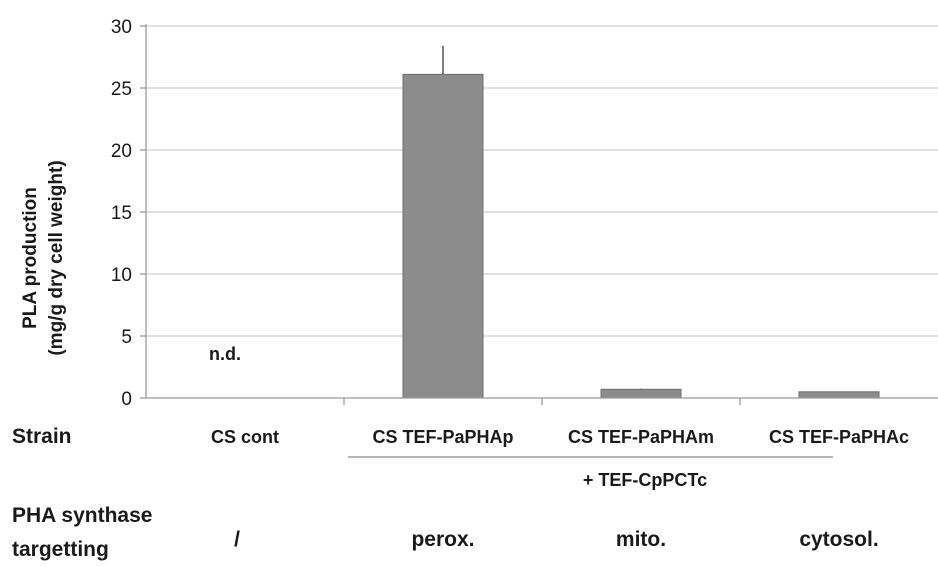 This screenshot has height=567, width=938. I want to click on strain-row-label: Strain, so click(42, 436).